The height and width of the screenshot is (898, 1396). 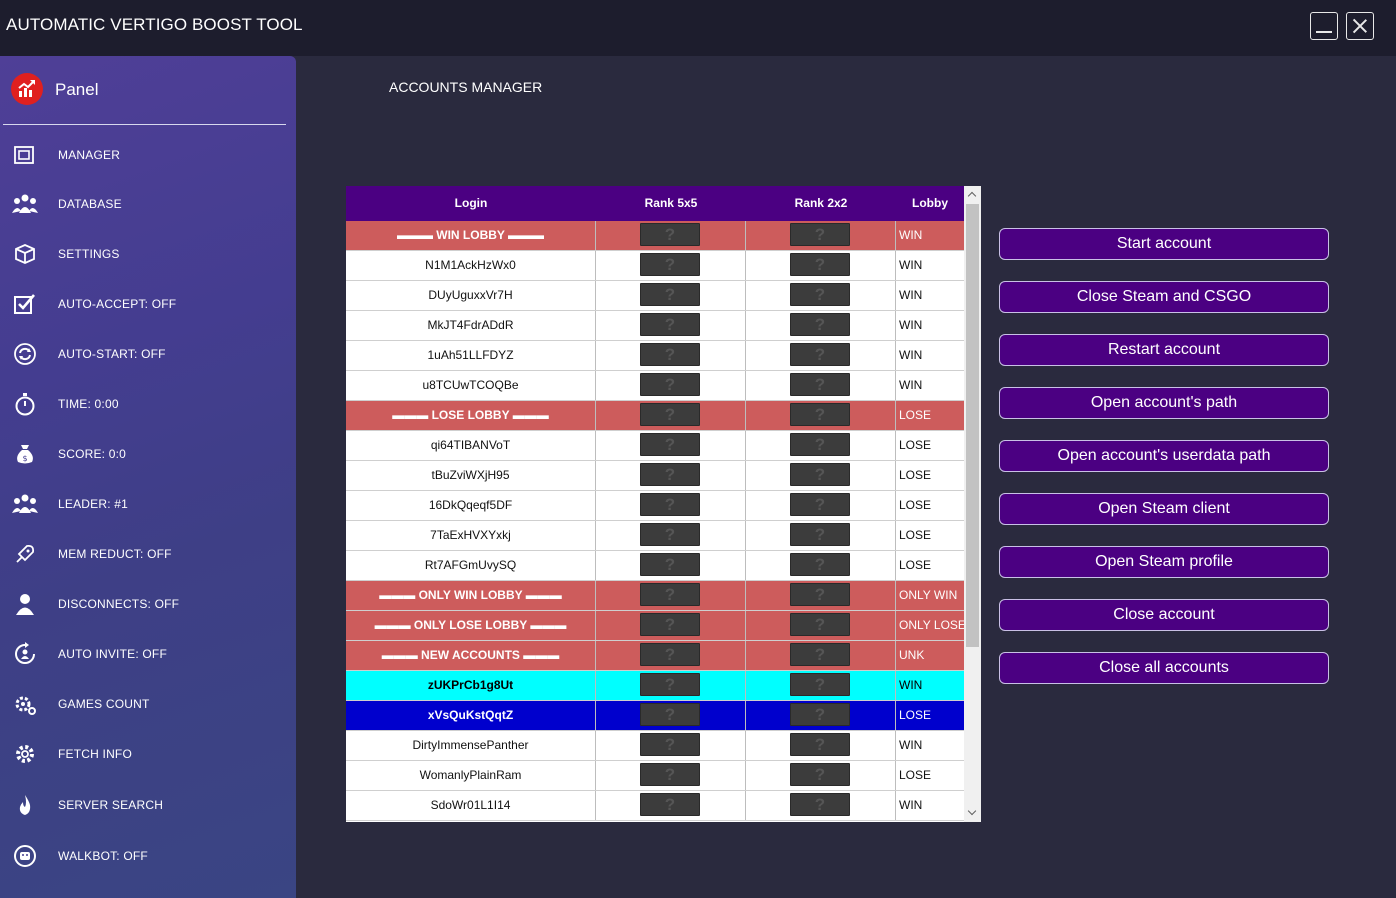 What do you see at coordinates (928, 595) in the screenshot?
I see `lobby-cell: ONLY WIN` at bounding box center [928, 595].